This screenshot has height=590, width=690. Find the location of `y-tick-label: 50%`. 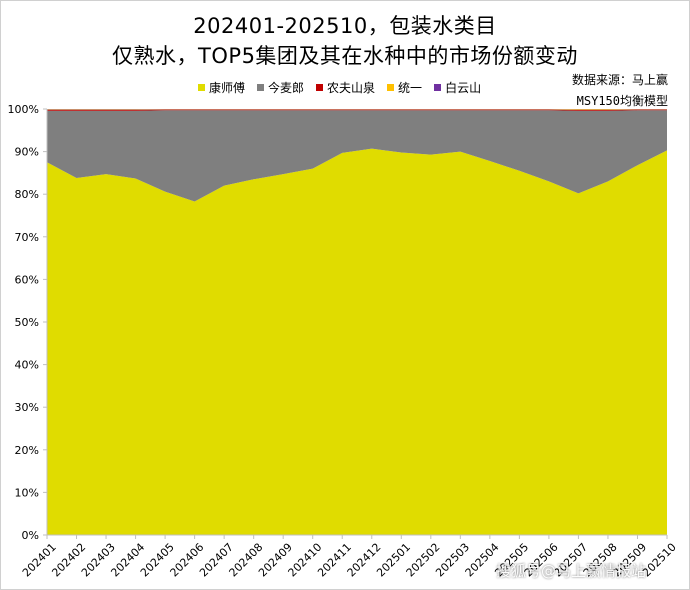

y-tick-label: 50% is located at coordinates (27, 322).